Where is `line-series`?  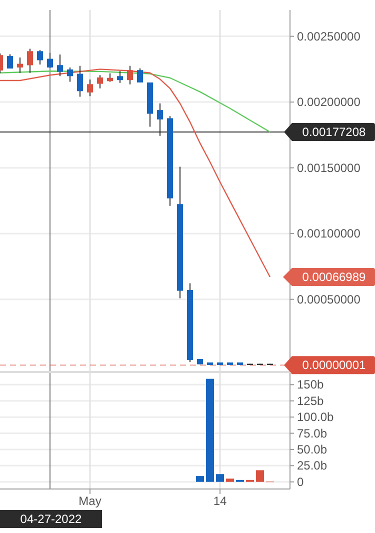
line-series is located at coordinates (135, 101).